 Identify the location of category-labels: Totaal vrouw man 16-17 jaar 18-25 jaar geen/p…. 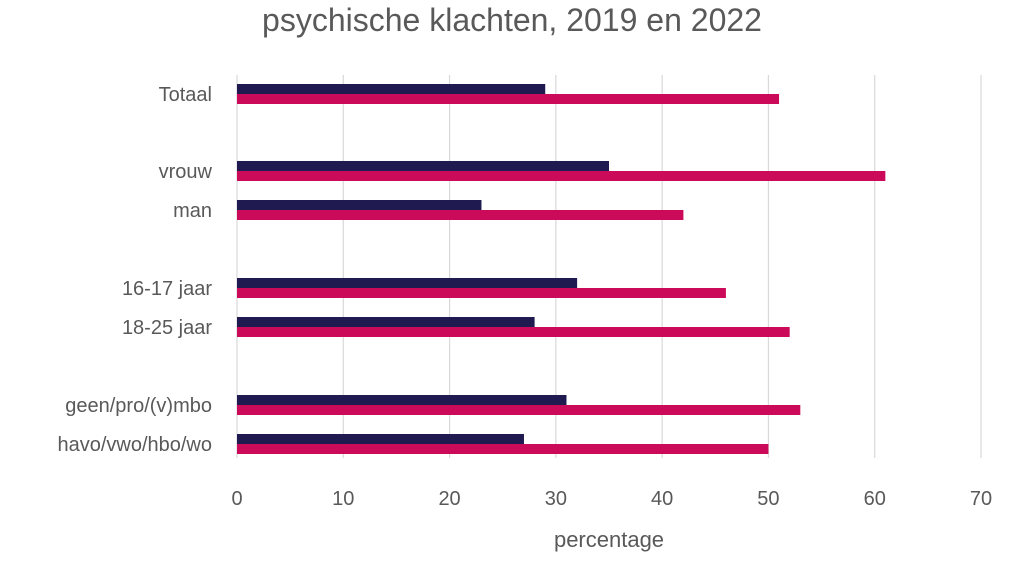
(134, 270).